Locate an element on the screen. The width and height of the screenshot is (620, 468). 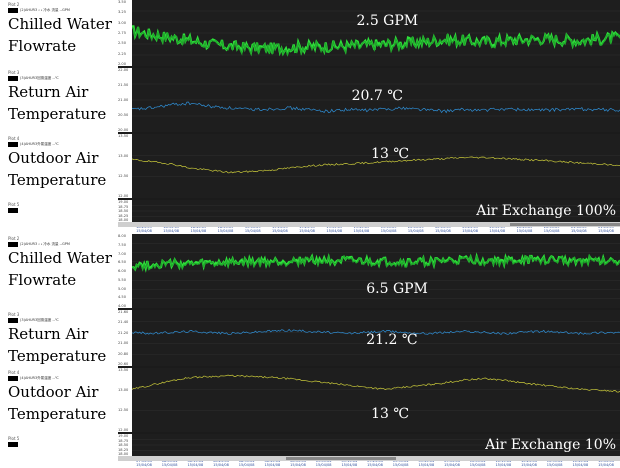
x-tick-time: 20:45:09 is located at coordinates (524, 227).